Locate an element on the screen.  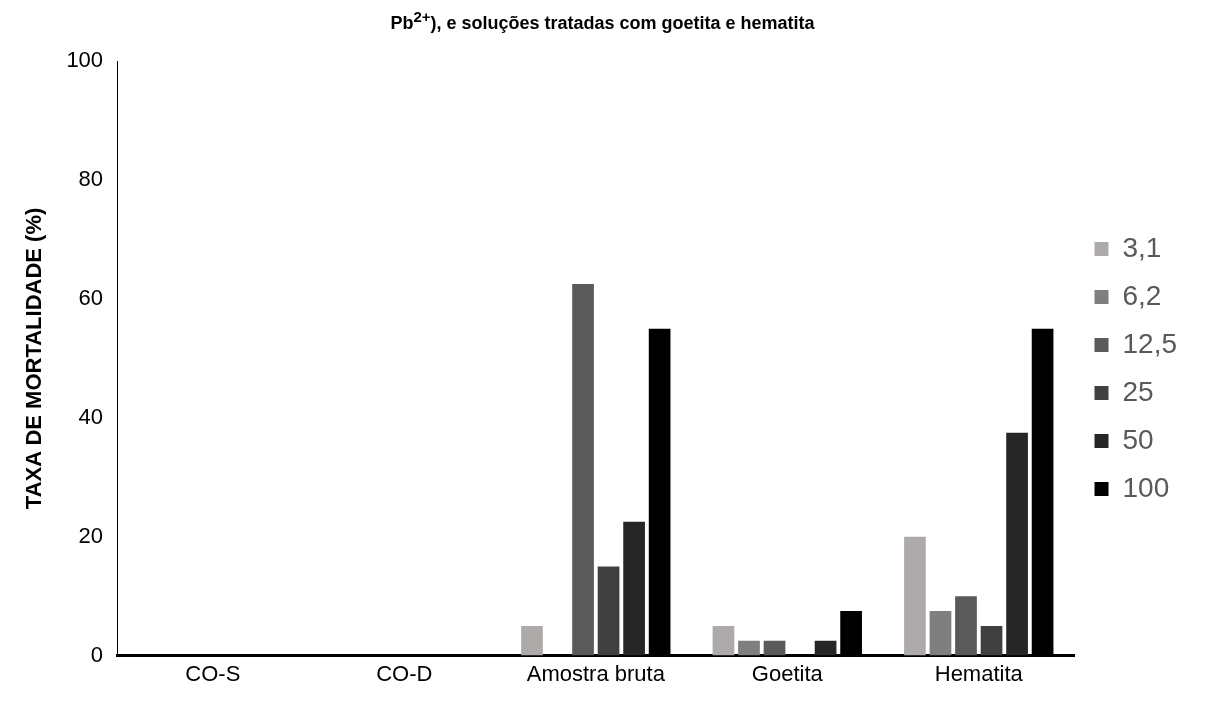
x-tick-label: CO-S is located at coordinates (213, 673).